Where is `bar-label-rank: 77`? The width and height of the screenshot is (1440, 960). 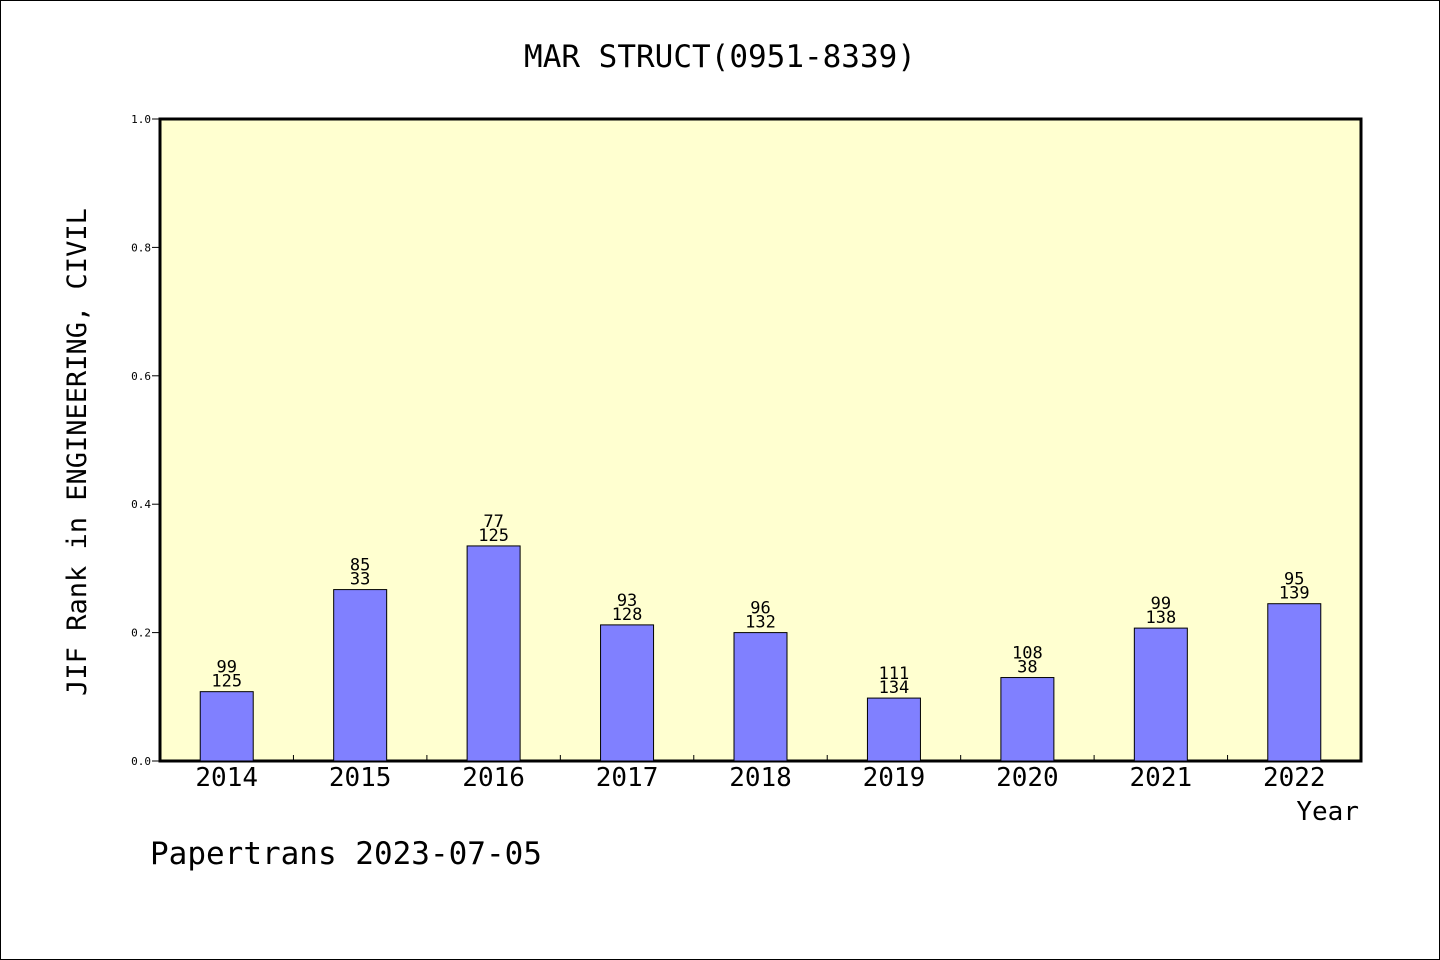
bar-label-rank: 77 is located at coordinates (493, 522).